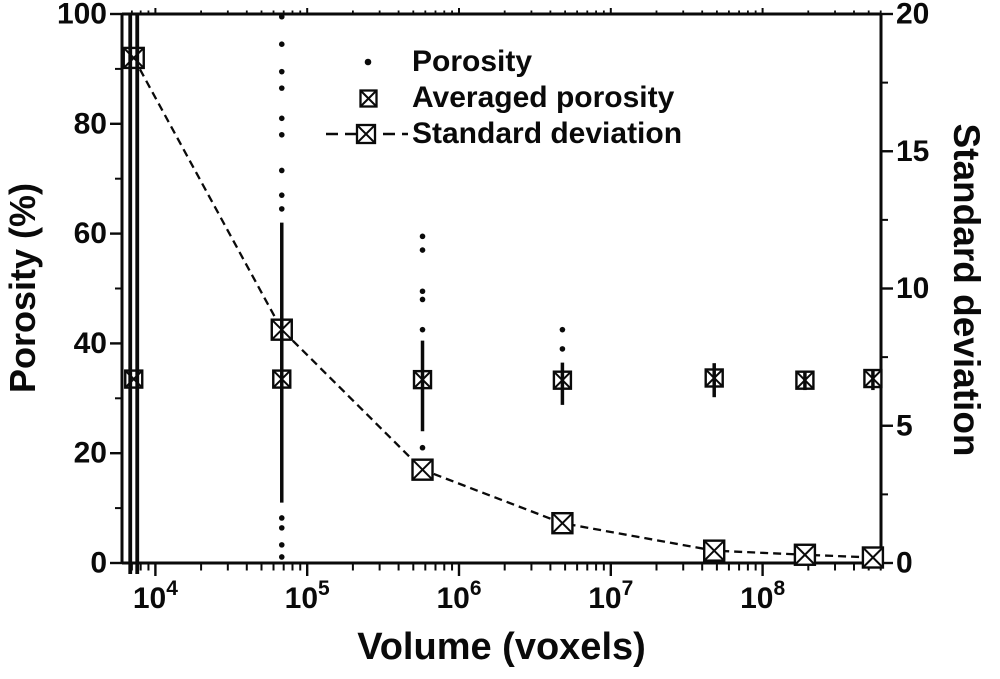 The image size is (1000, 679). What do you see at coordinates (368, 62) in the screenshot?
I see `porosity-dot-icon` at bounding box center [368, 62].